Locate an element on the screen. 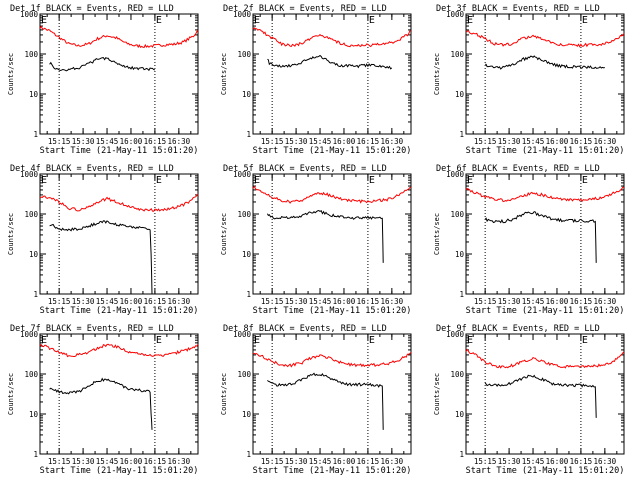 Image resolution: width=640 pixels, height=480 pixels. chart-title: Det 6f BLACK = Events, RED = LLD is located at coordinates (518, 169).